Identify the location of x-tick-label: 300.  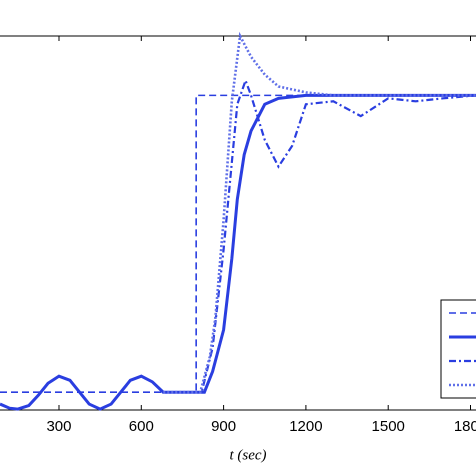
(58, 426).